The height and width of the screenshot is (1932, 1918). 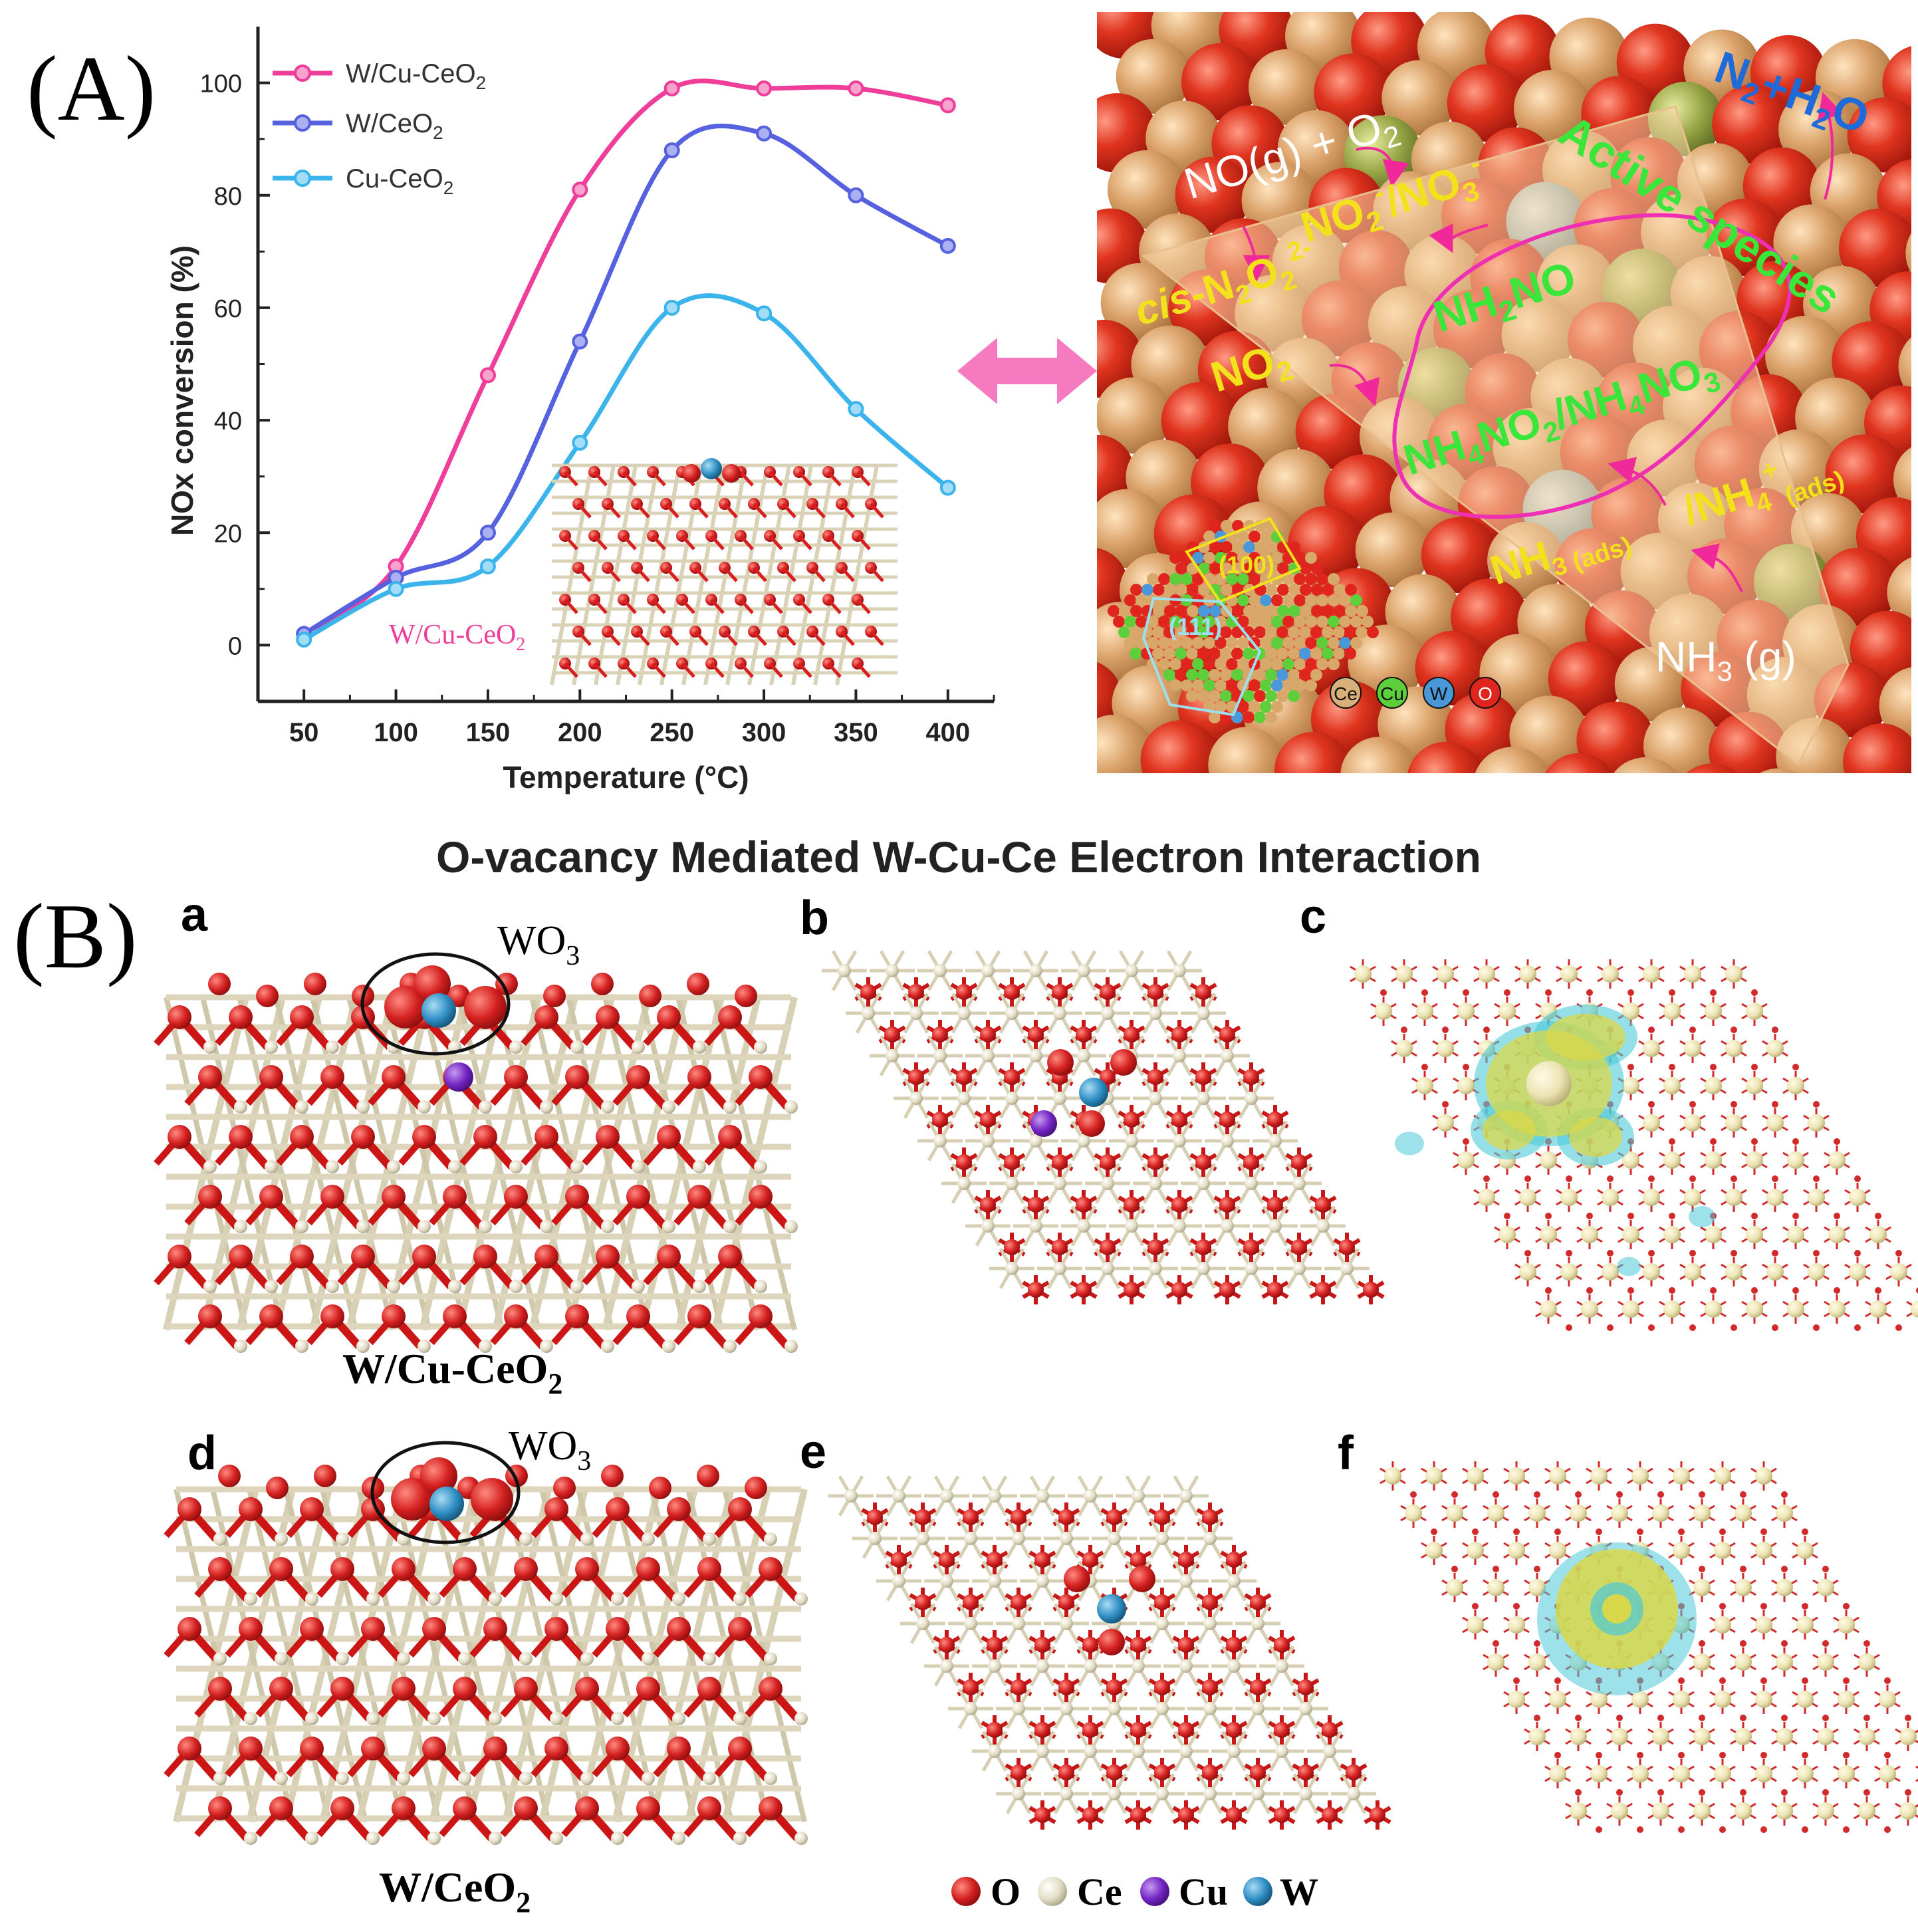 I want to click on subfigure-a-caption: W/Cu-CeO2, so click(x=452, y=1372).